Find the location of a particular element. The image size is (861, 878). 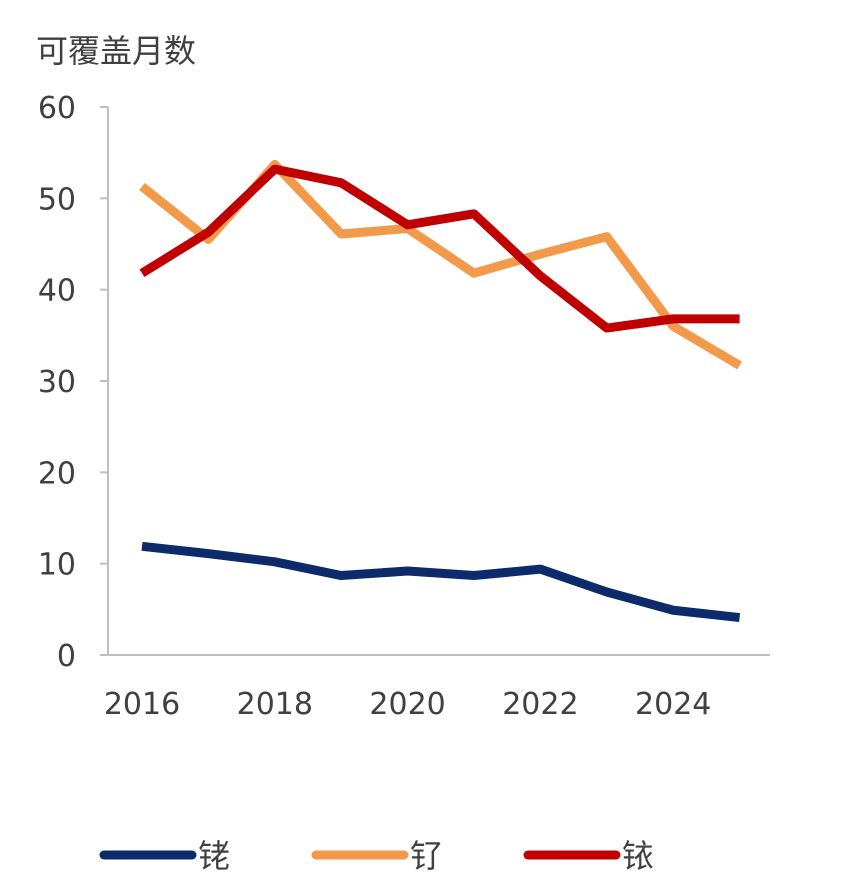

x-tick-label: 2022 is located at coordinates (540, 704).